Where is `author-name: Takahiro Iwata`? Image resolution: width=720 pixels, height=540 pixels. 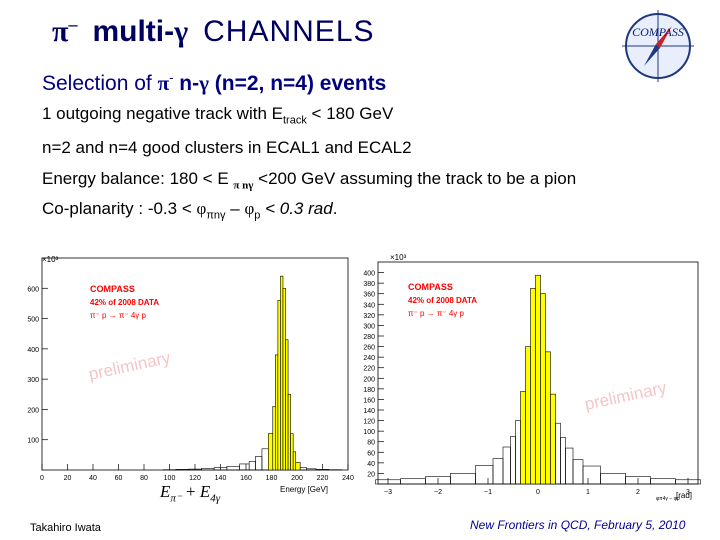
author-name: Takahiro Iwata is located at coordinates (65, 528).